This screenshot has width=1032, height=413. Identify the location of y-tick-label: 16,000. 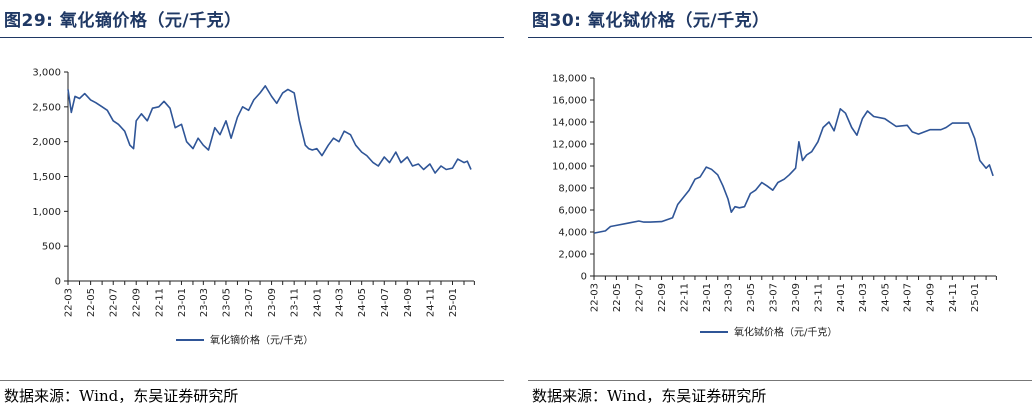
(569, 101).